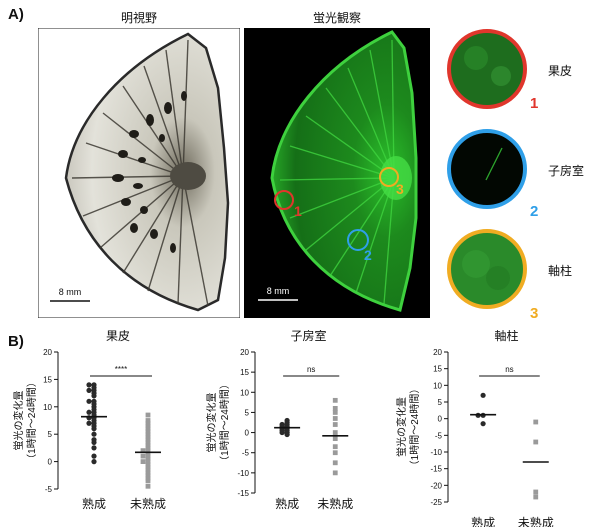  What do you see at coordinates (244, 352) in the screenshot?
I see `y-tick-label: 20` at bounding box center [244, 352].